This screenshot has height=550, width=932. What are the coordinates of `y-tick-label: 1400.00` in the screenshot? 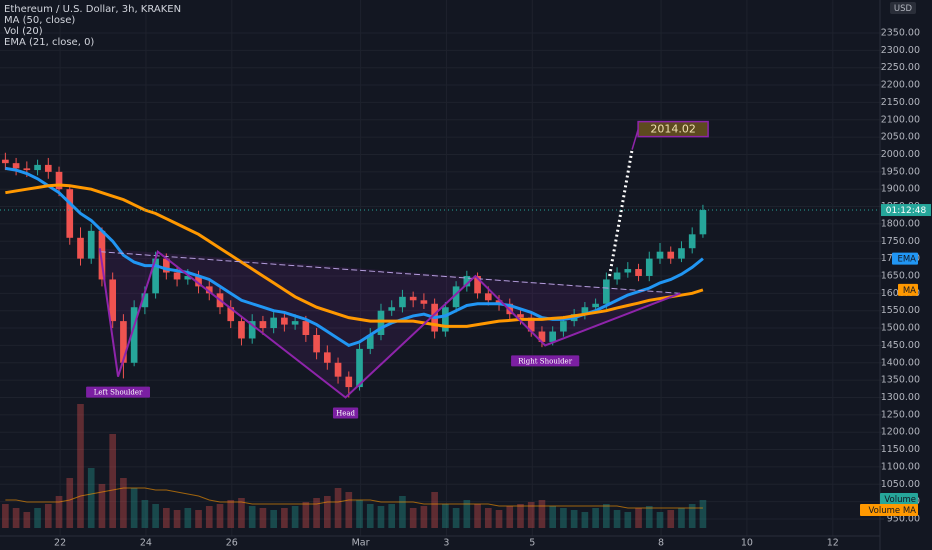 It's located at (900, 362).